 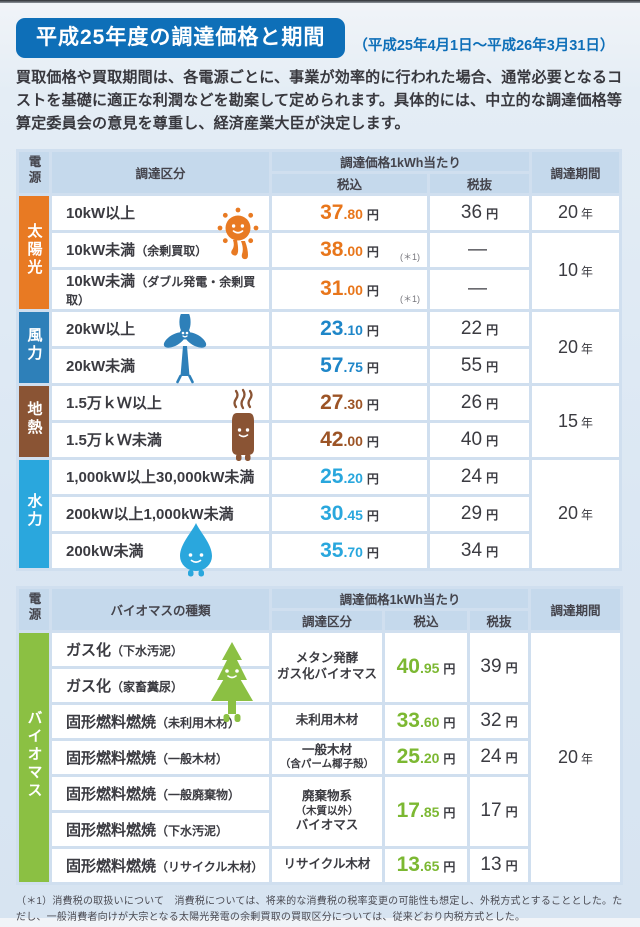 What do you see at coordinates (479, 328) in the screenshot?
I see `price-tax-excluded: 22 円` at bounding box center [479, 328].